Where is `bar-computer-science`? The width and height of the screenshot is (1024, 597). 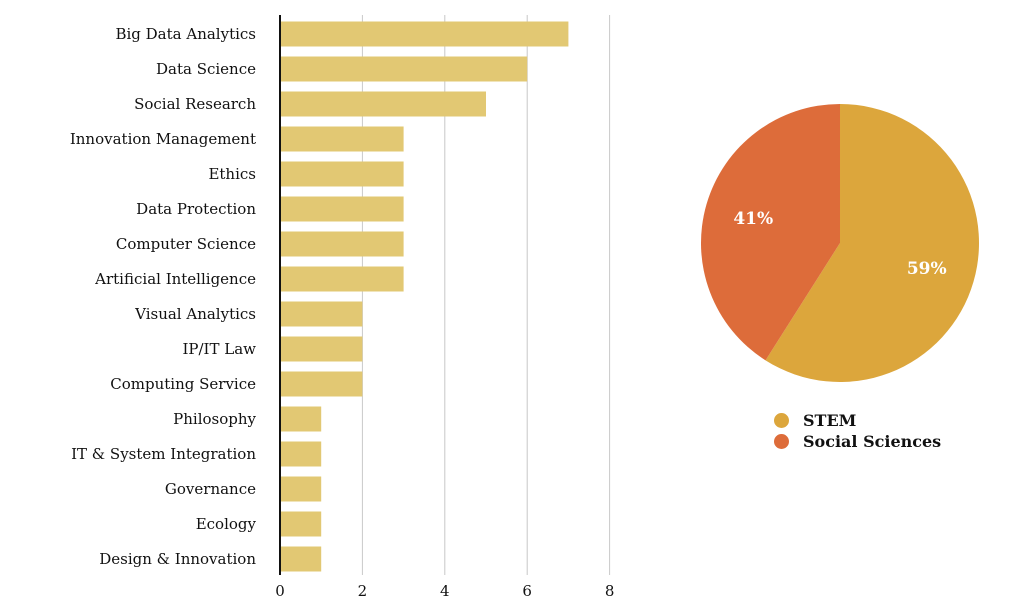 bar-computer-science is located at coordinates (342, 244).